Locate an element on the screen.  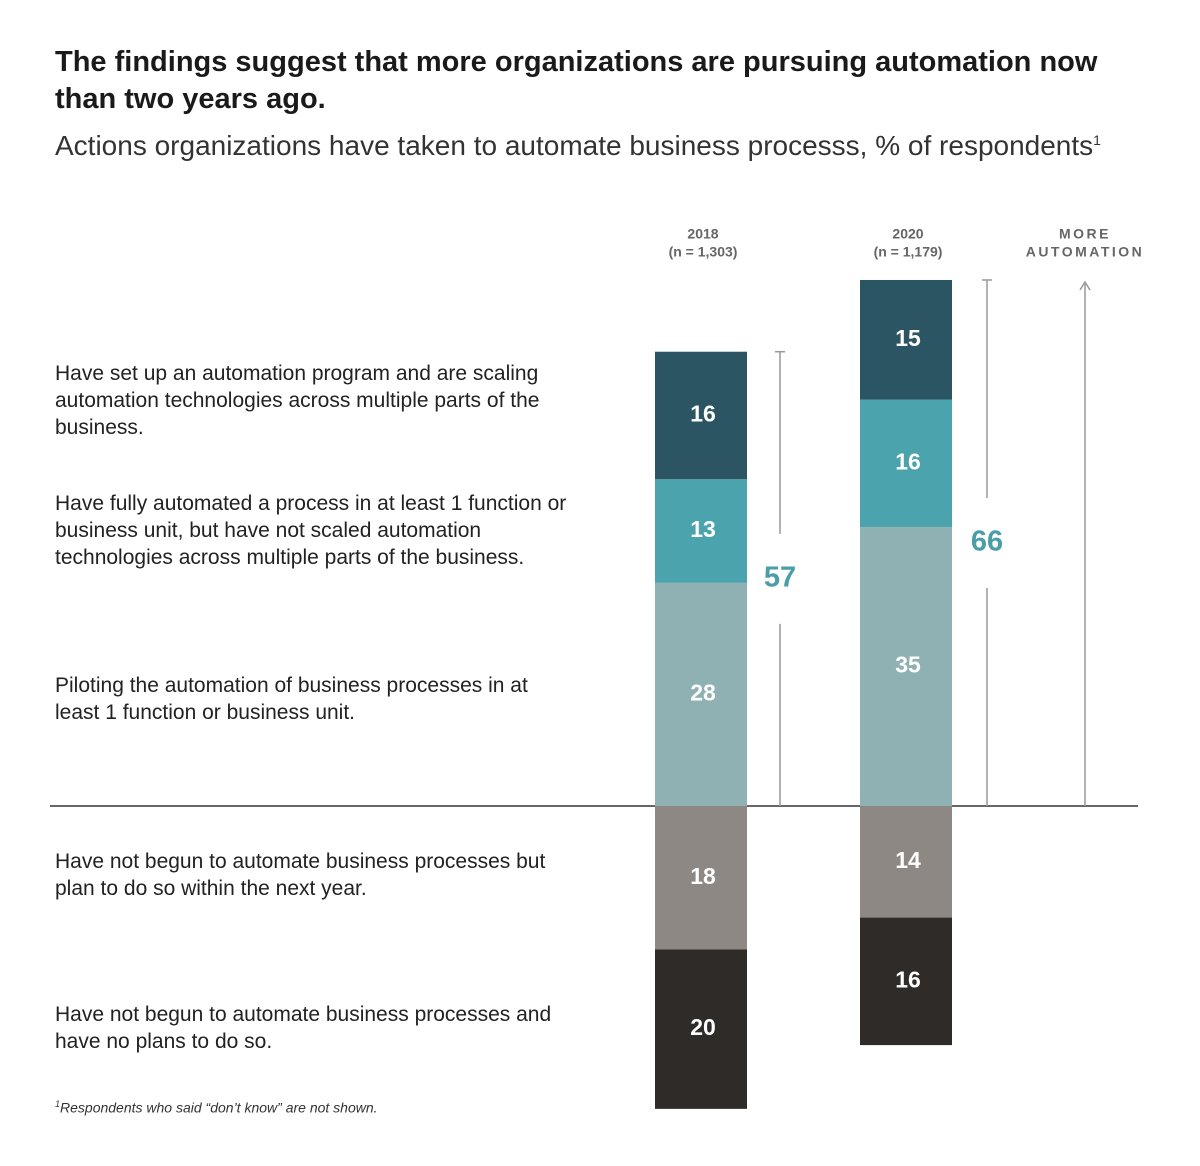
total-label: 66 is located at coordinates (987, 542).